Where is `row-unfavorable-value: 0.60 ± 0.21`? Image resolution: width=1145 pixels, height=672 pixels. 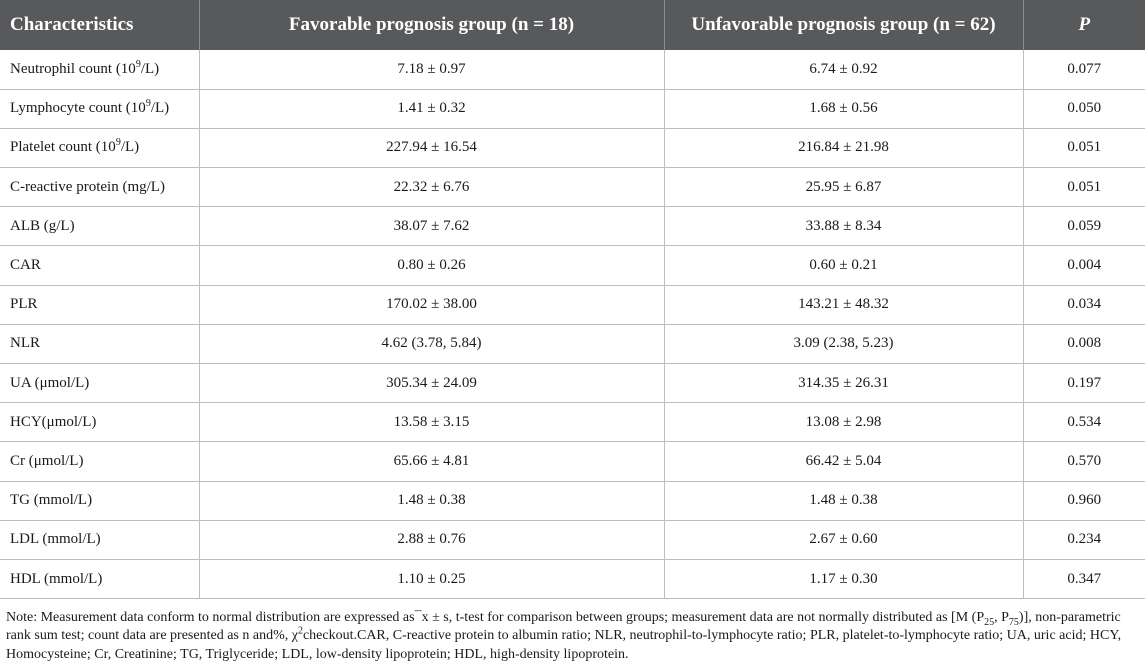 row-unfavorable-value: 0.60 ± 0.21 is located at coordinates (843, 265).